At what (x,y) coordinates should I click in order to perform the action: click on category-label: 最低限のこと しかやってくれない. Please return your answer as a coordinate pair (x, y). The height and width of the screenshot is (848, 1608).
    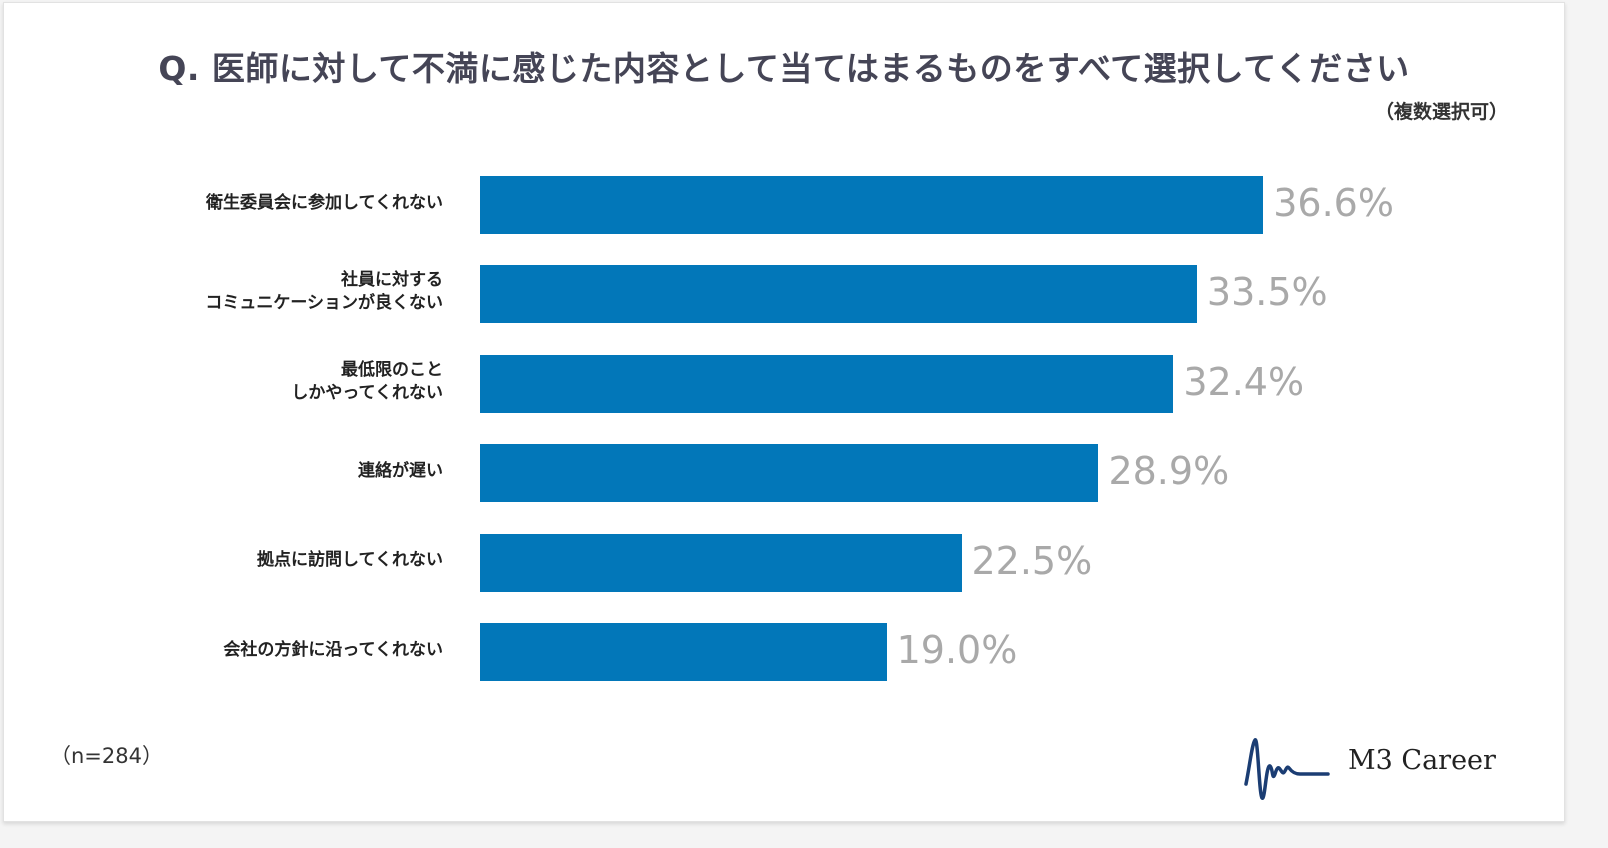
    Looking at the image, I should click on (243, 382).